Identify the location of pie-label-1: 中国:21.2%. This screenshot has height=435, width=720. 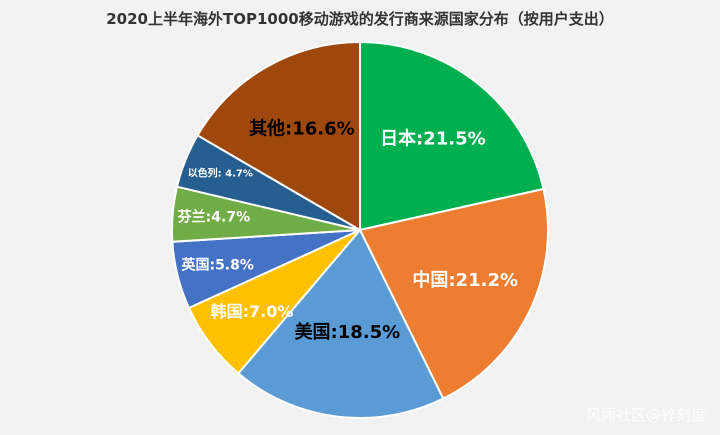
(465, 280).